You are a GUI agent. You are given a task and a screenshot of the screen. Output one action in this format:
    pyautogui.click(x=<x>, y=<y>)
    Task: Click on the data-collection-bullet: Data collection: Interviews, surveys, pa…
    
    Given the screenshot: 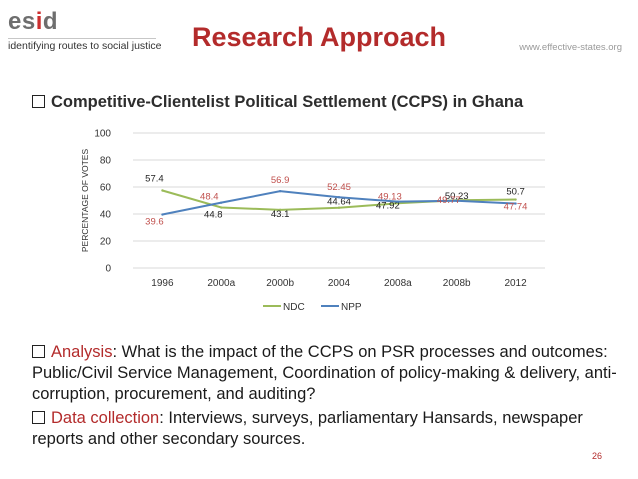 What is the action you would take?
    pyautogui.click(x=325, y=429)
    